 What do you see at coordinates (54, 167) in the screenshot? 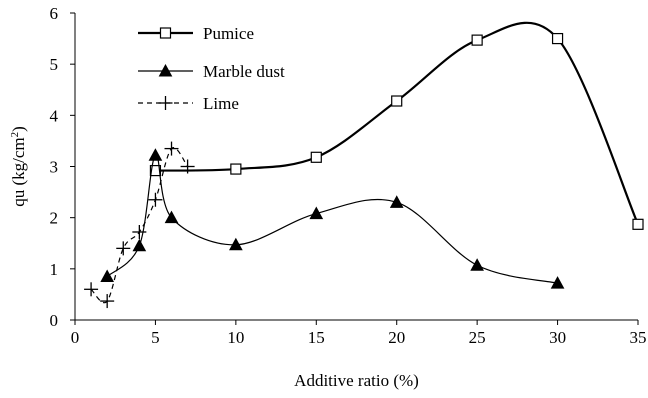
I see `y-tick-label: 3` at bounding box center [54, 167].